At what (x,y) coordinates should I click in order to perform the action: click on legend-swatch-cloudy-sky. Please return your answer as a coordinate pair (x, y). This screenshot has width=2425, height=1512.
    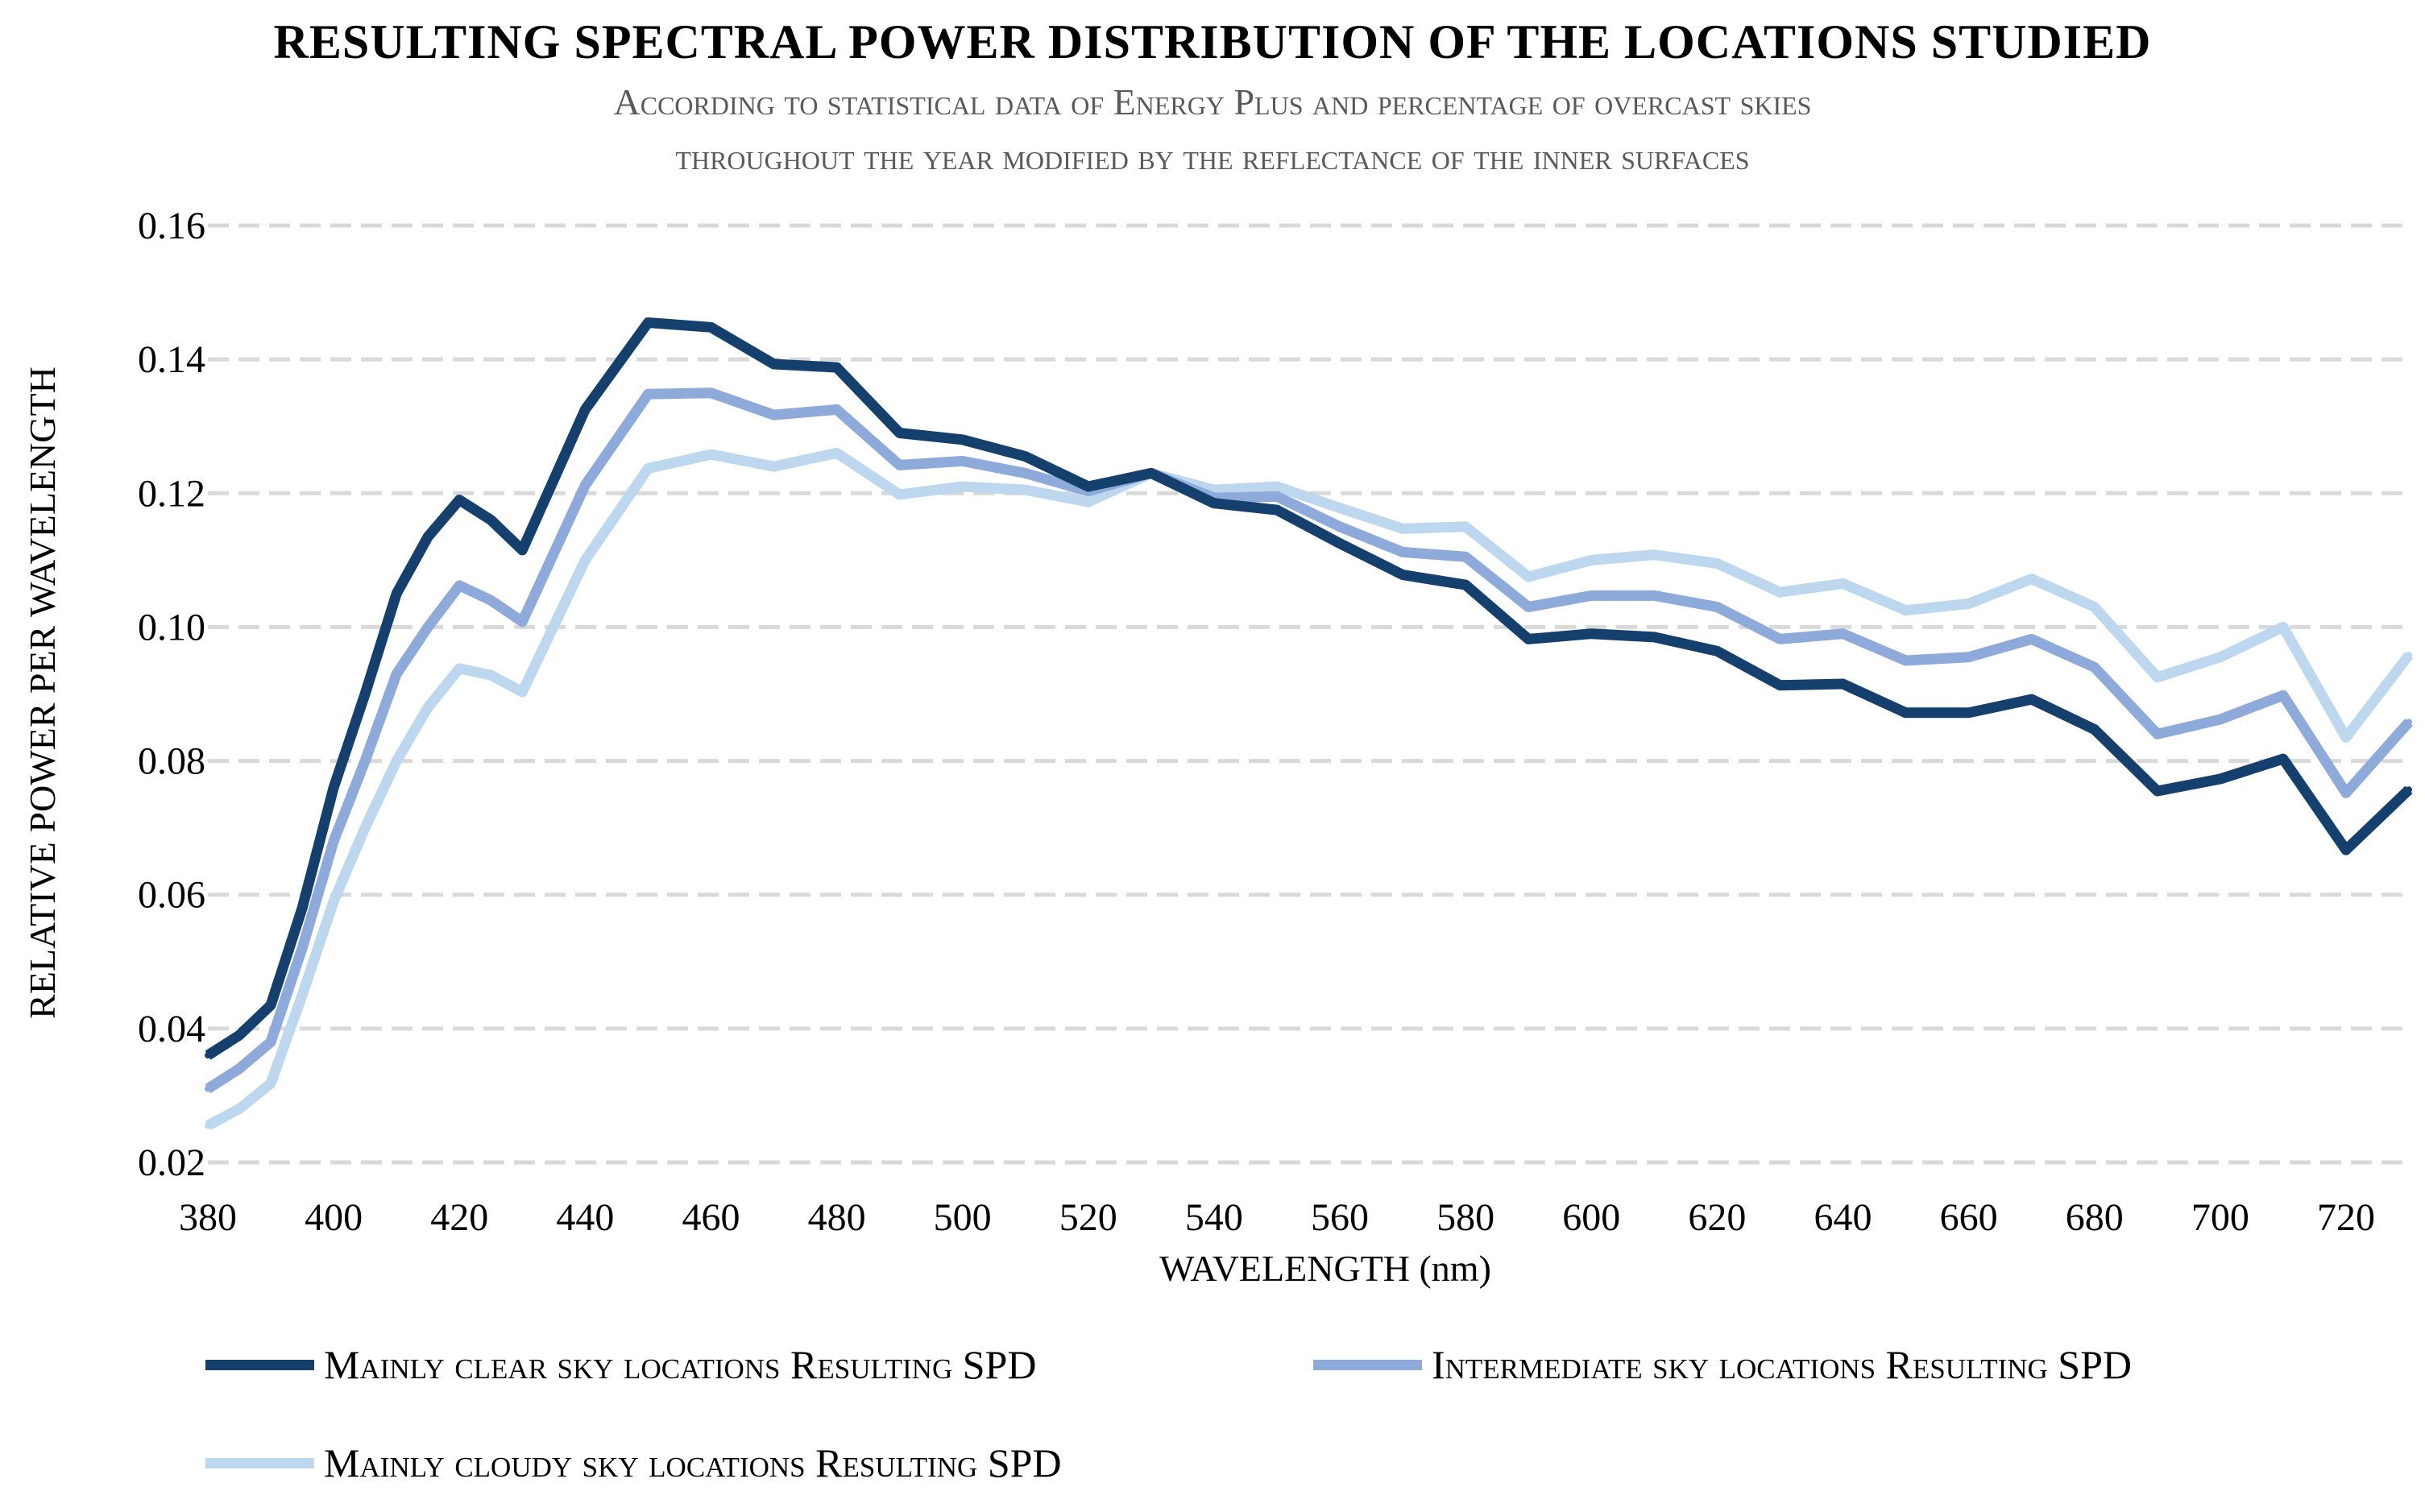
    Looking at the image, I should click on (259, 1463).